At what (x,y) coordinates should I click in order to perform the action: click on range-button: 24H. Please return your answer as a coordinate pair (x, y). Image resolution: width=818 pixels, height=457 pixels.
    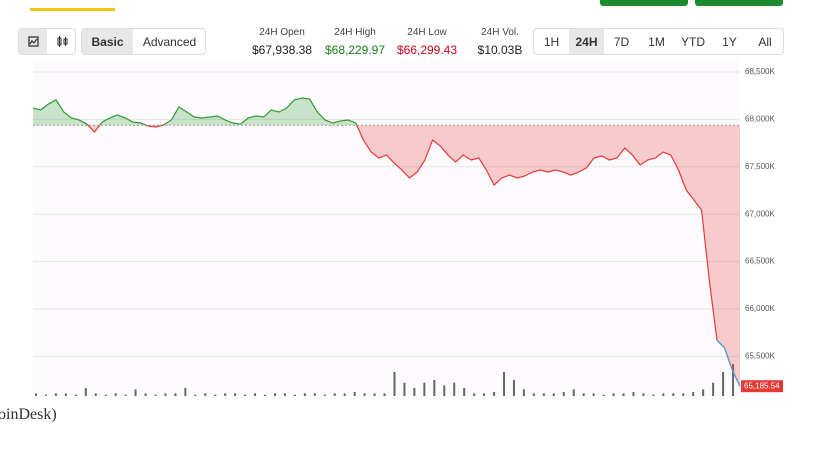
    Looking at the image, I should click on (586, 41).